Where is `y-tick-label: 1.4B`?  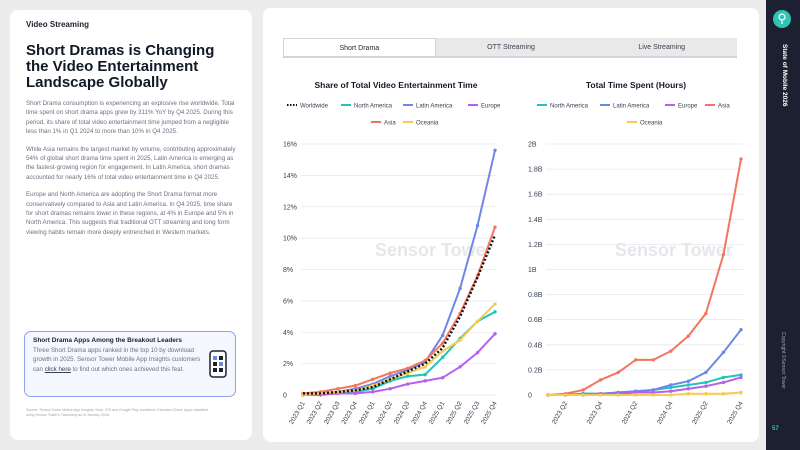
y-tick-label: 1.4B is located at coordinates (535, 220).